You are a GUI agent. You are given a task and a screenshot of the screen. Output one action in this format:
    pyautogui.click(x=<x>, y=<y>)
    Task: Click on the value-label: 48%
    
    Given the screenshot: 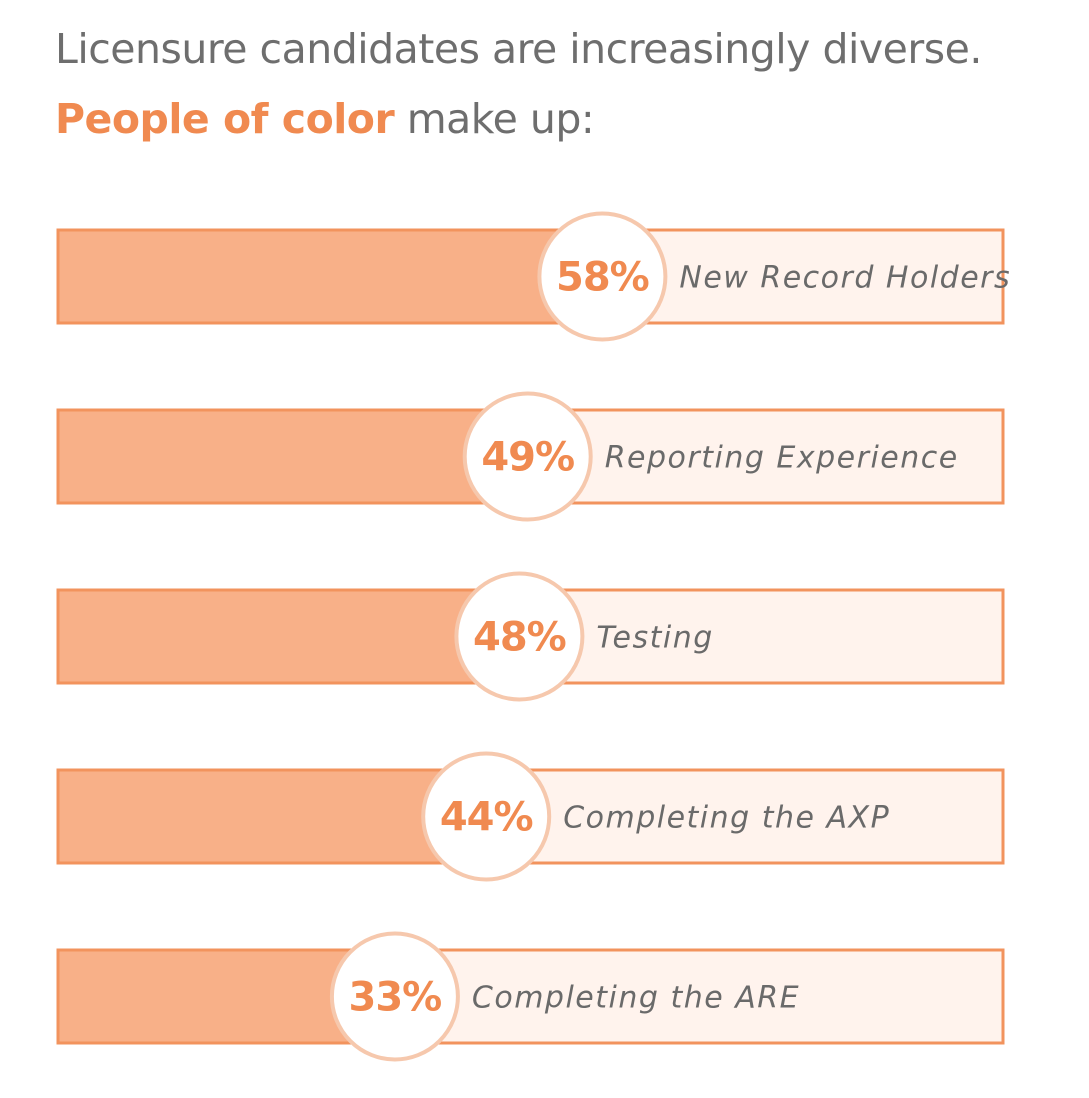 What is the action you would take?
    pyautogui.click(x=519, y=638)
    